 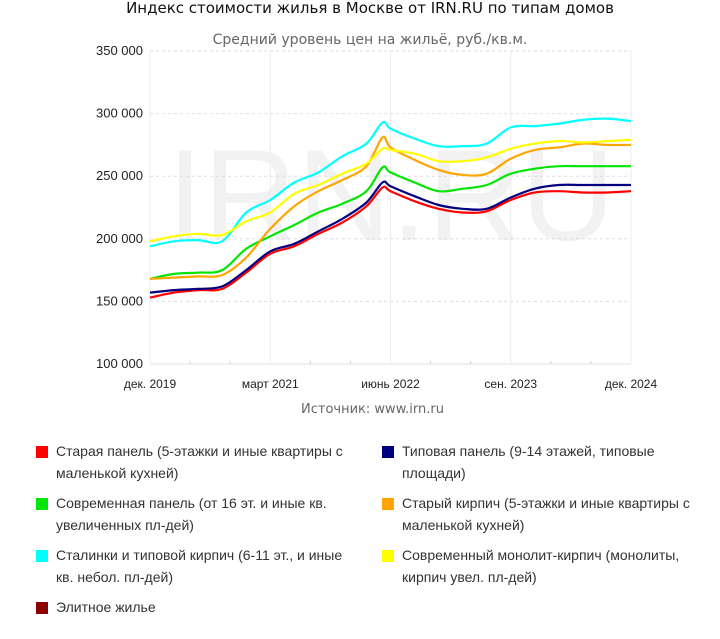 What do you see at coordinates (119, 175) in the screenshot?
I see `y-tick-label: 250 000` at bounding box center [119, 175].